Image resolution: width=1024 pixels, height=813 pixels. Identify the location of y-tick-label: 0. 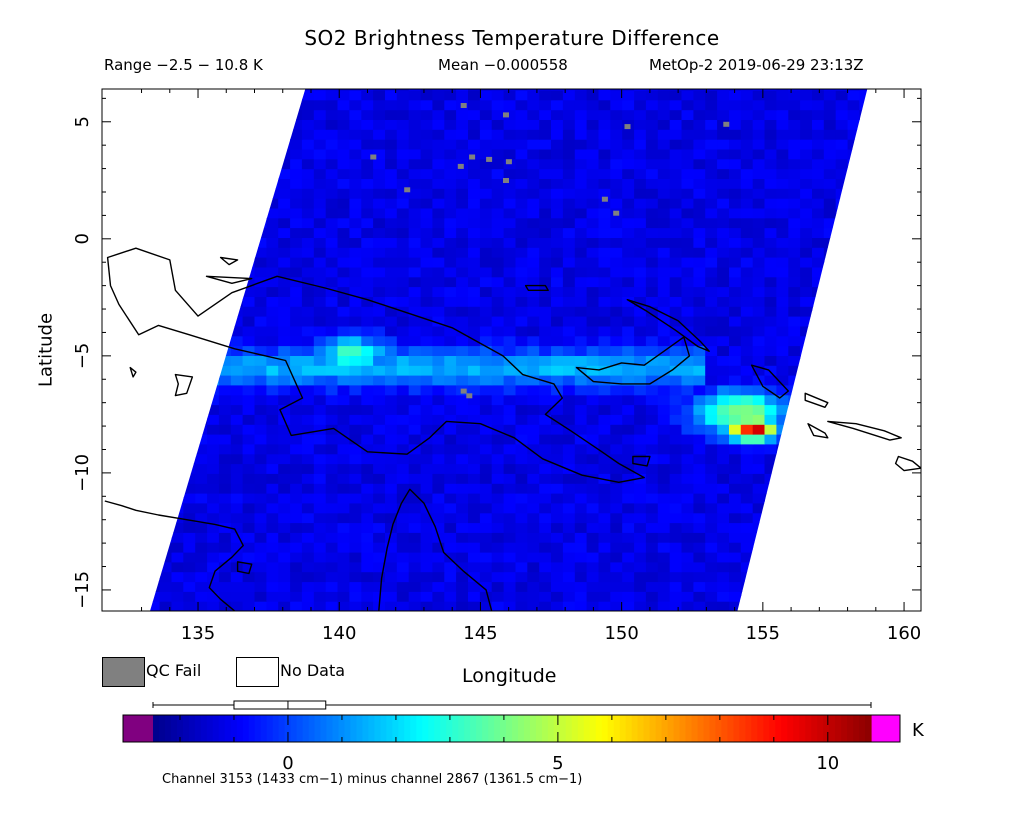
(82, 238).